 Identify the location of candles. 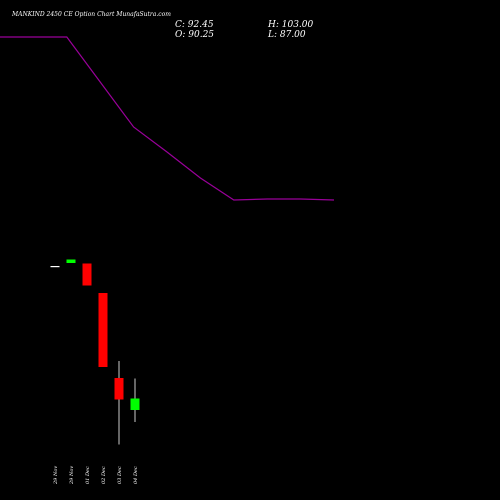
(95, 352).